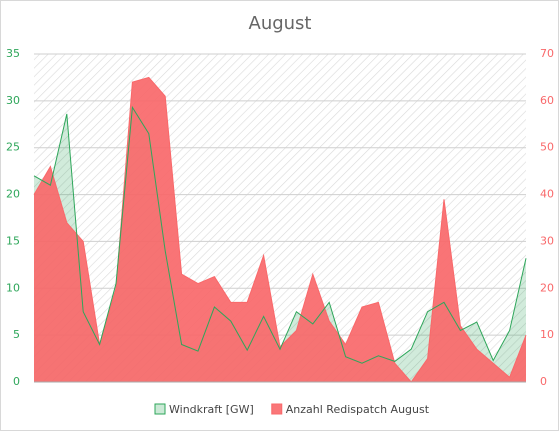  What do you see at coordinates (16, 334) in the screenshot?
I see `y-tick-label: 5` at bounding box center [16, 334].